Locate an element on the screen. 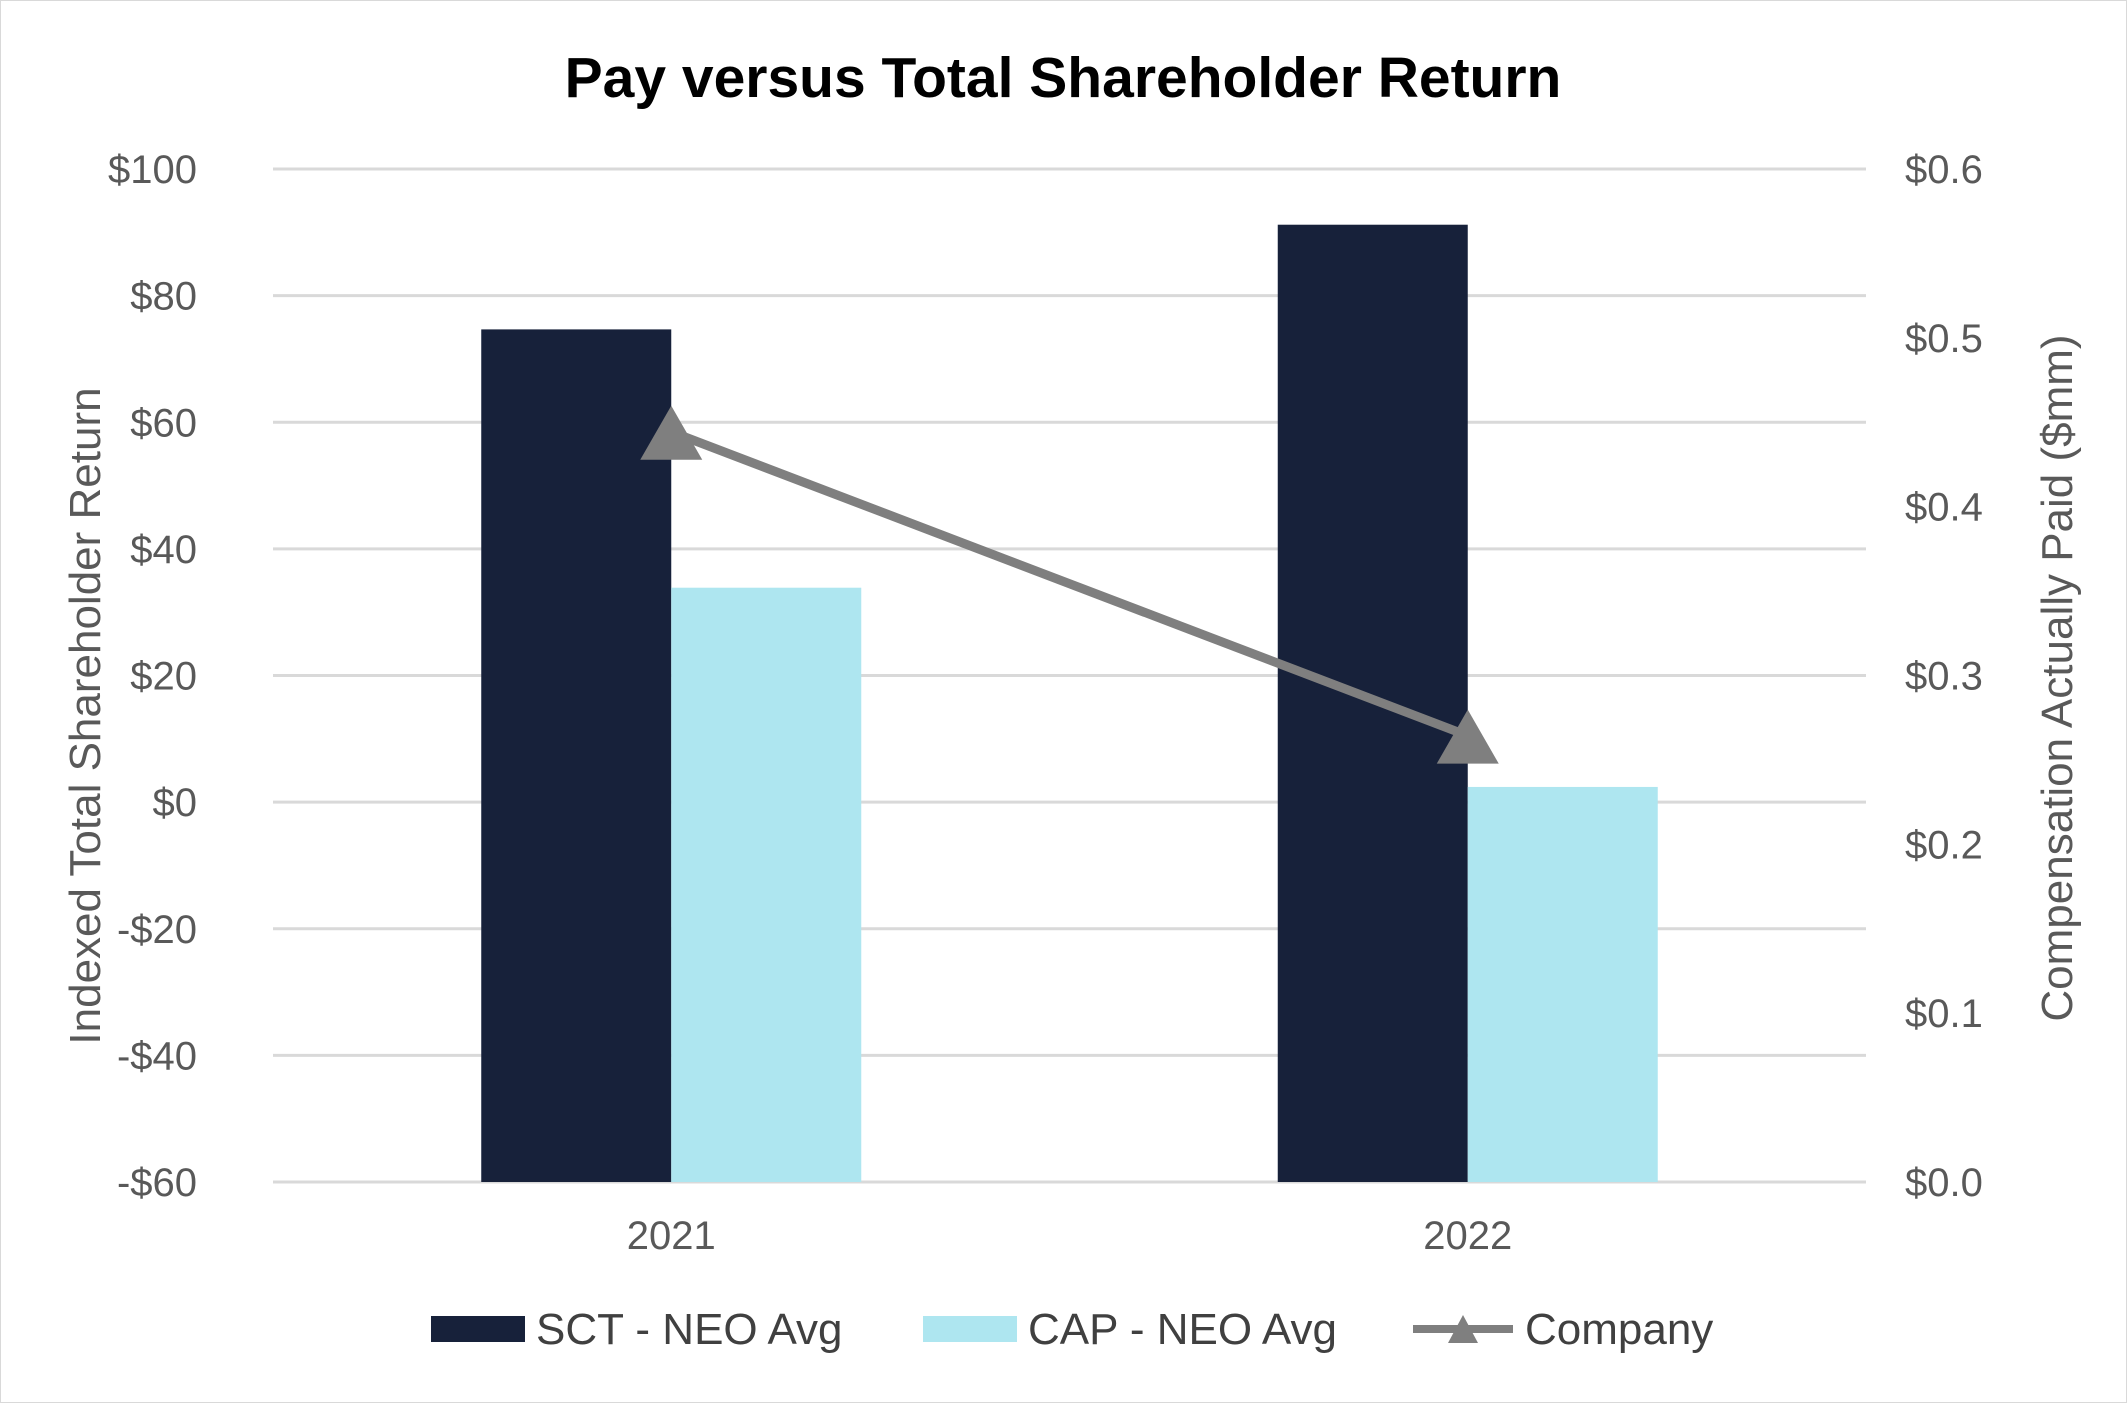 The height and width of the screenshot is (1407, 2127). left-tick-label: $100 is located at coordinates (152, 170).